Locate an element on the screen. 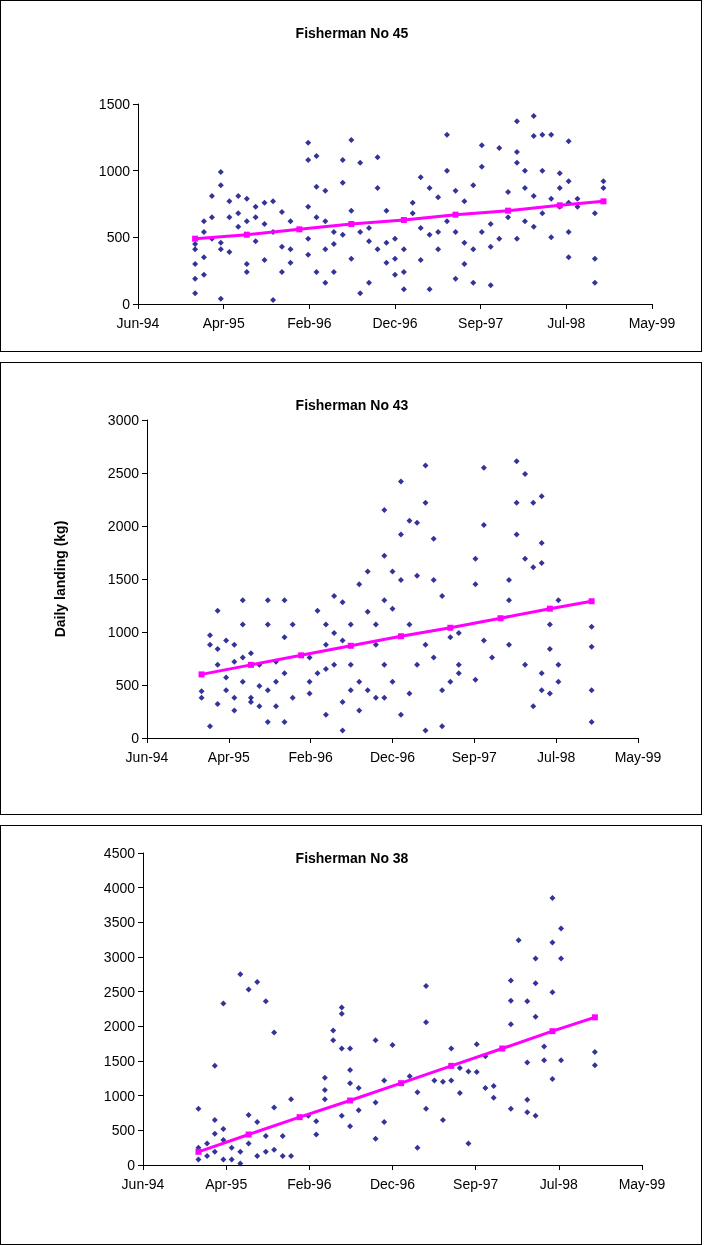 The image size is (704, 1245). chart-title: Fisherman No 45 is located at coordinates (352, 33).